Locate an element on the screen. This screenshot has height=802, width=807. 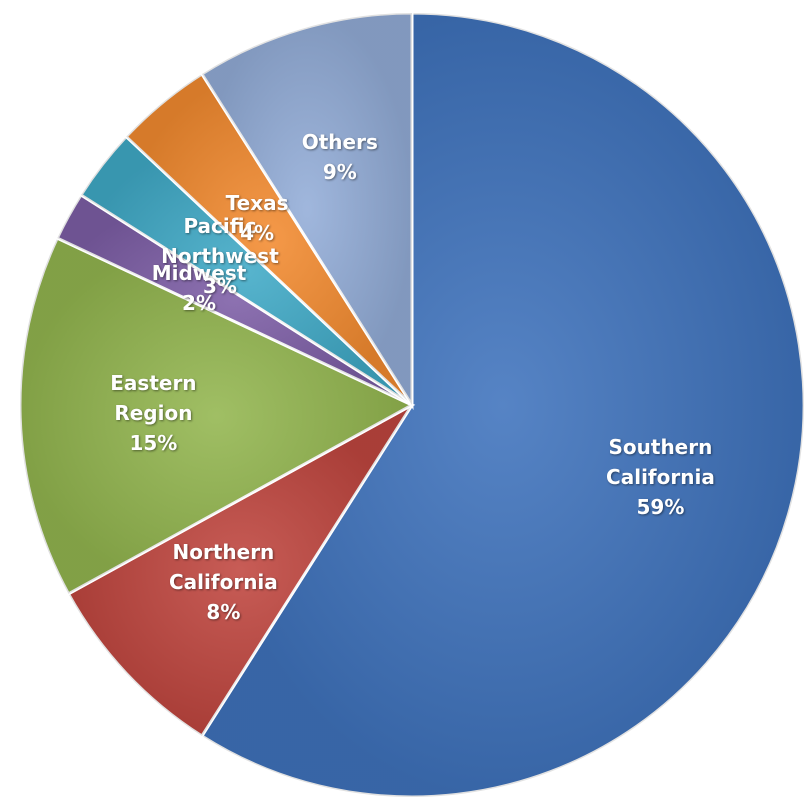
slice-label: Pacific Northwest 3% is located at coordinates (220, 256).